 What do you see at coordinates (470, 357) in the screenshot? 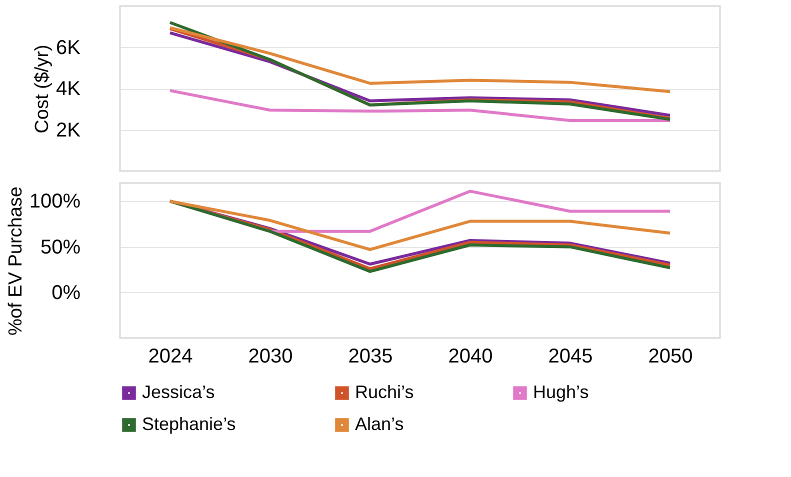
I see `x-tick-label: 2040` at bounding box center [470, 357].